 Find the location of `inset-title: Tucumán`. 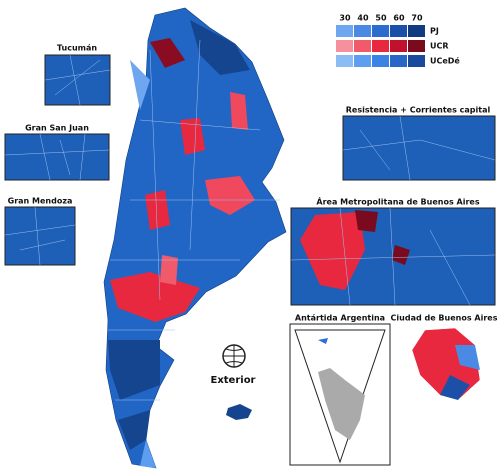

inset-title: Tucumán is located at coordinates (77, 48).